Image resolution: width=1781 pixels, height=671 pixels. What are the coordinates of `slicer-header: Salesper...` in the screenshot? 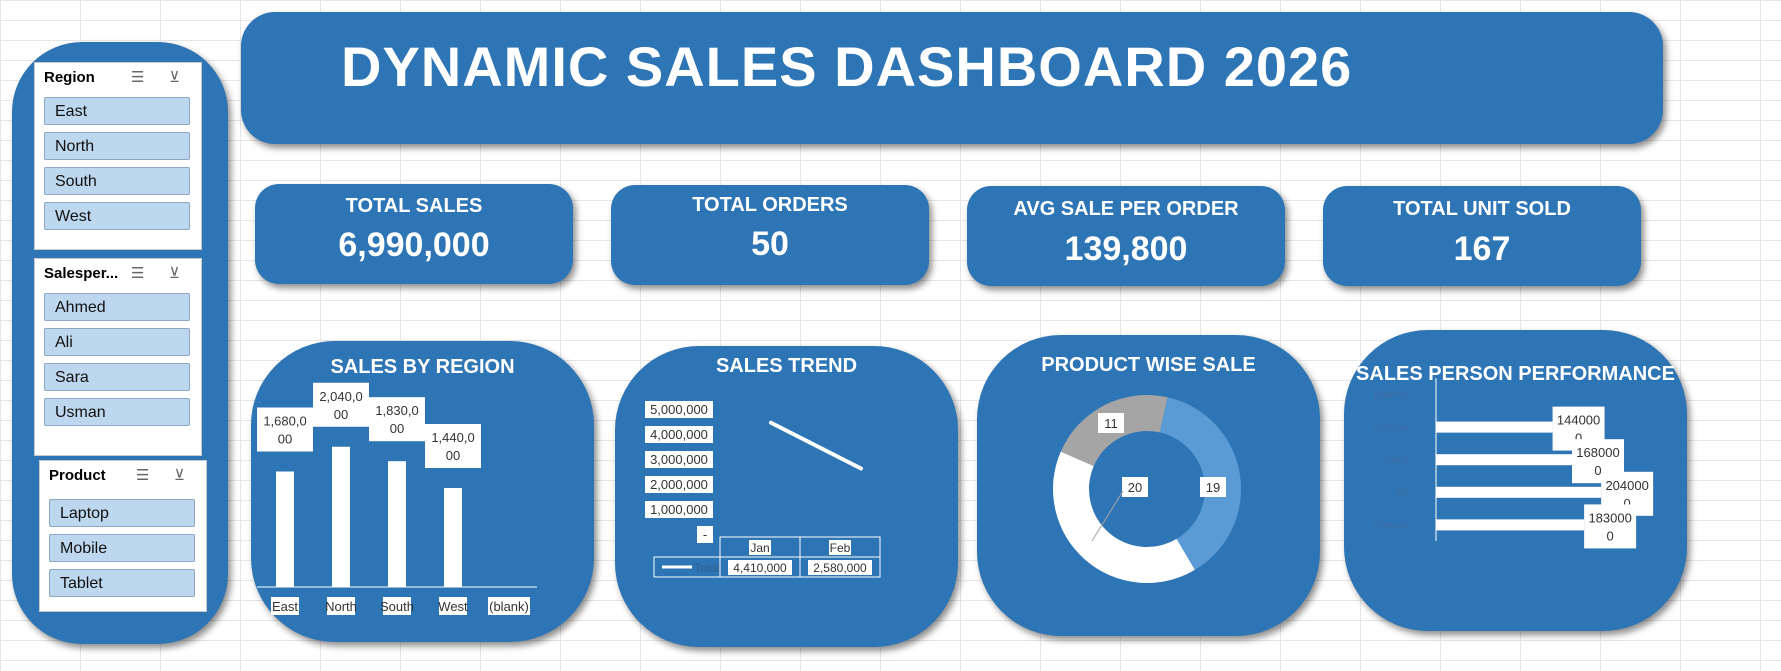 It's located at (81, 273).